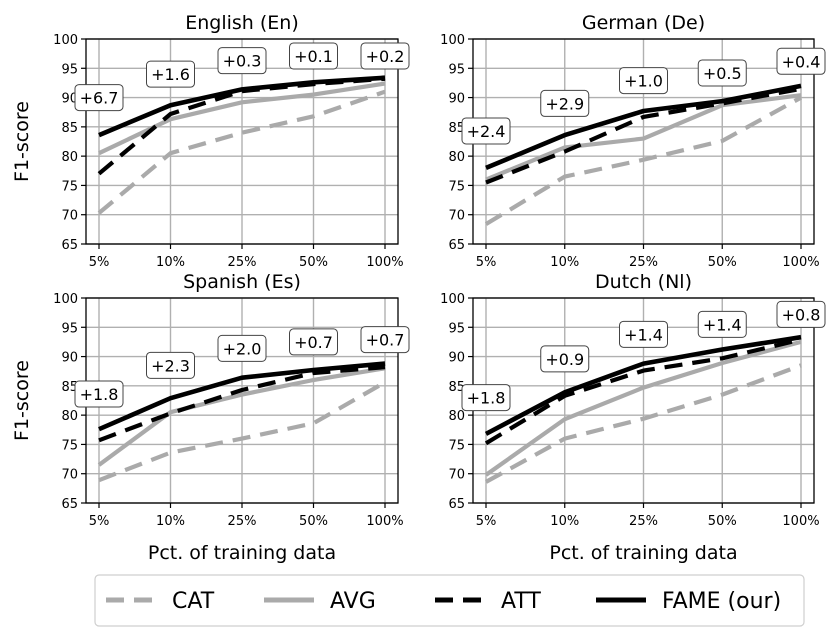 The image size is (830, 634). Describe the element at coordinates (242, 282) in the screenshot. I see `panel-title: Spanish (Es)` at that location.